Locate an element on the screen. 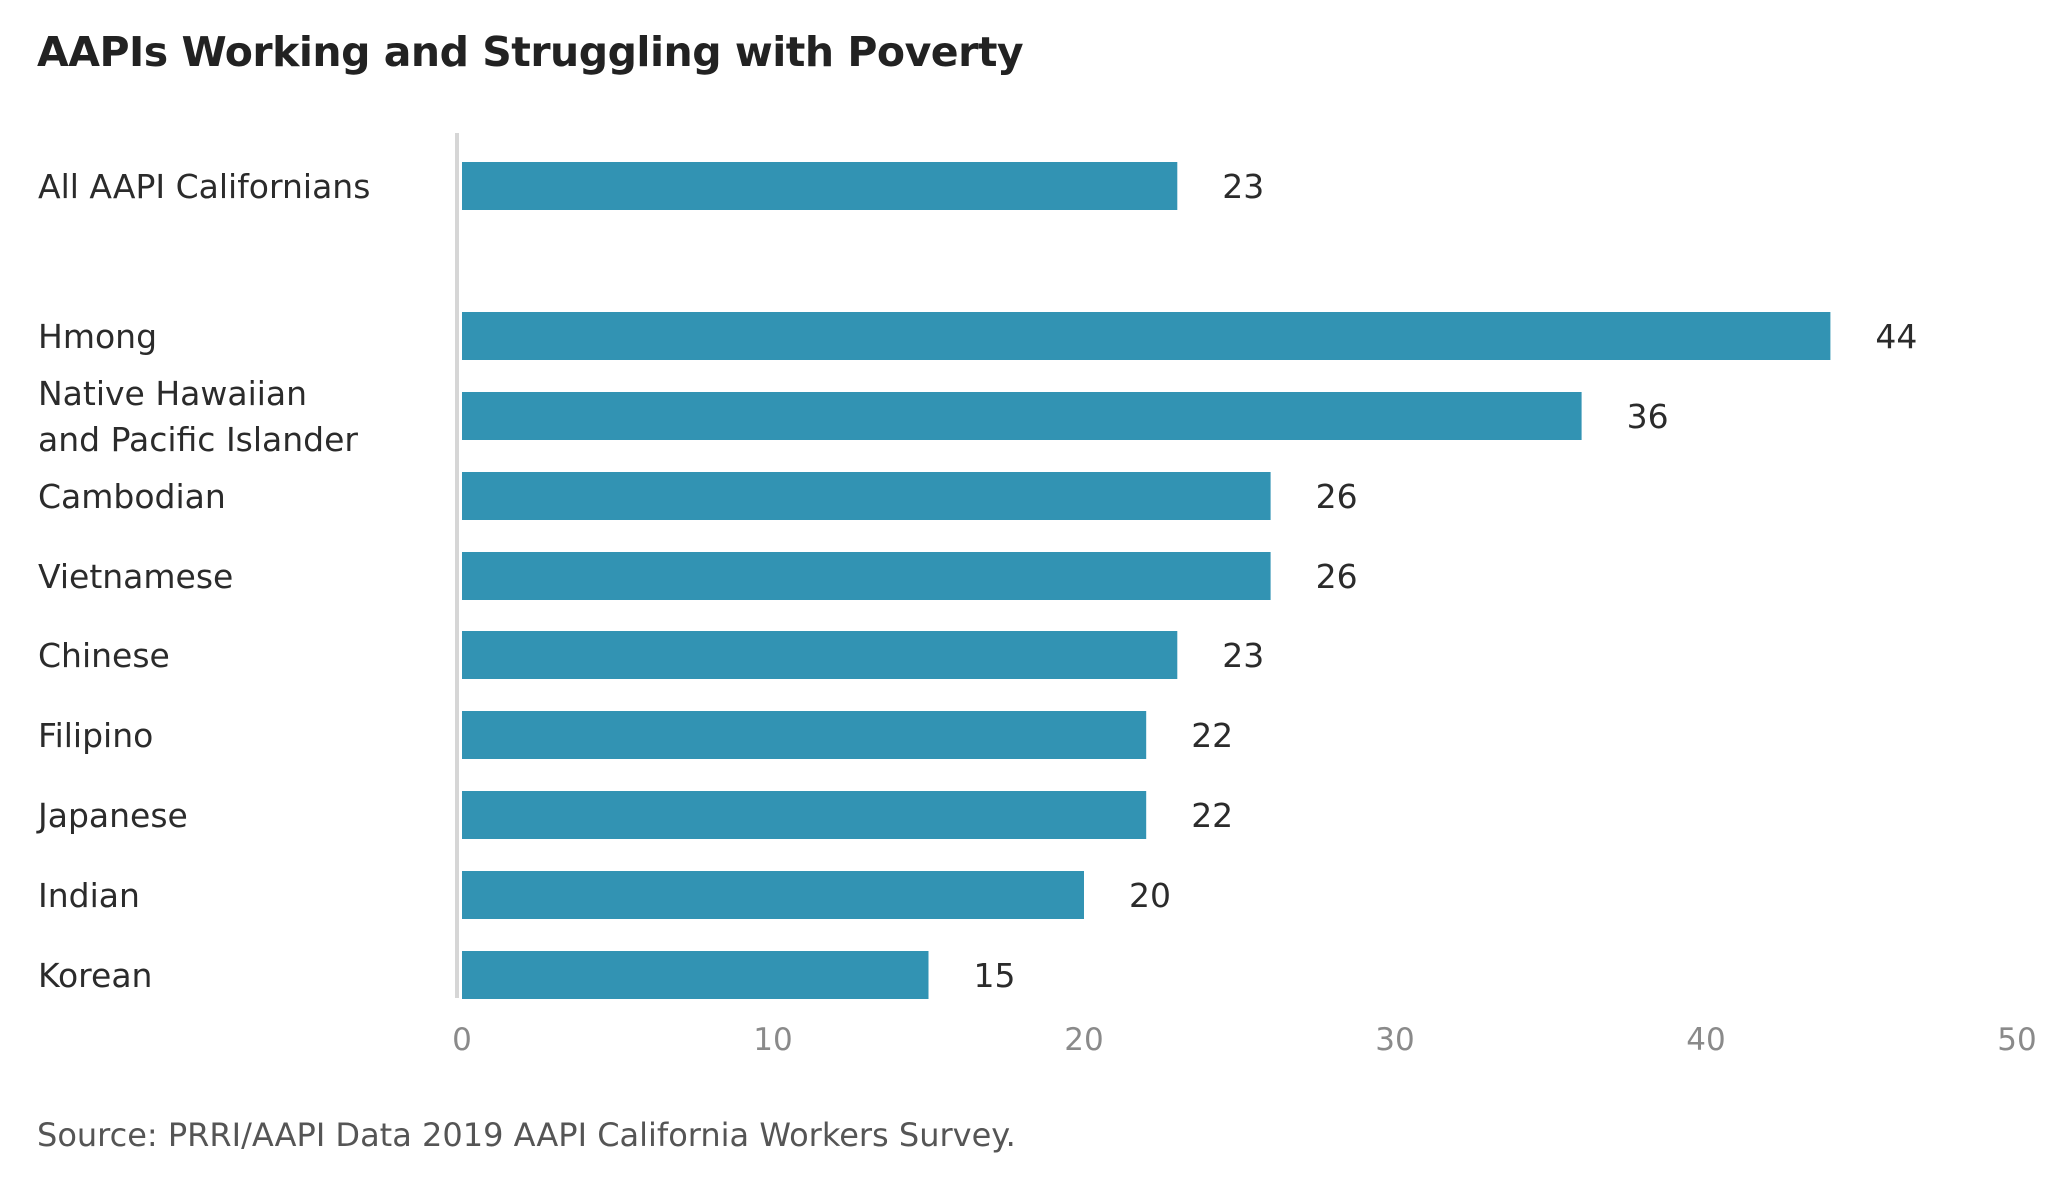  value-label-8: 20 is located at coordinates (1150, 895).